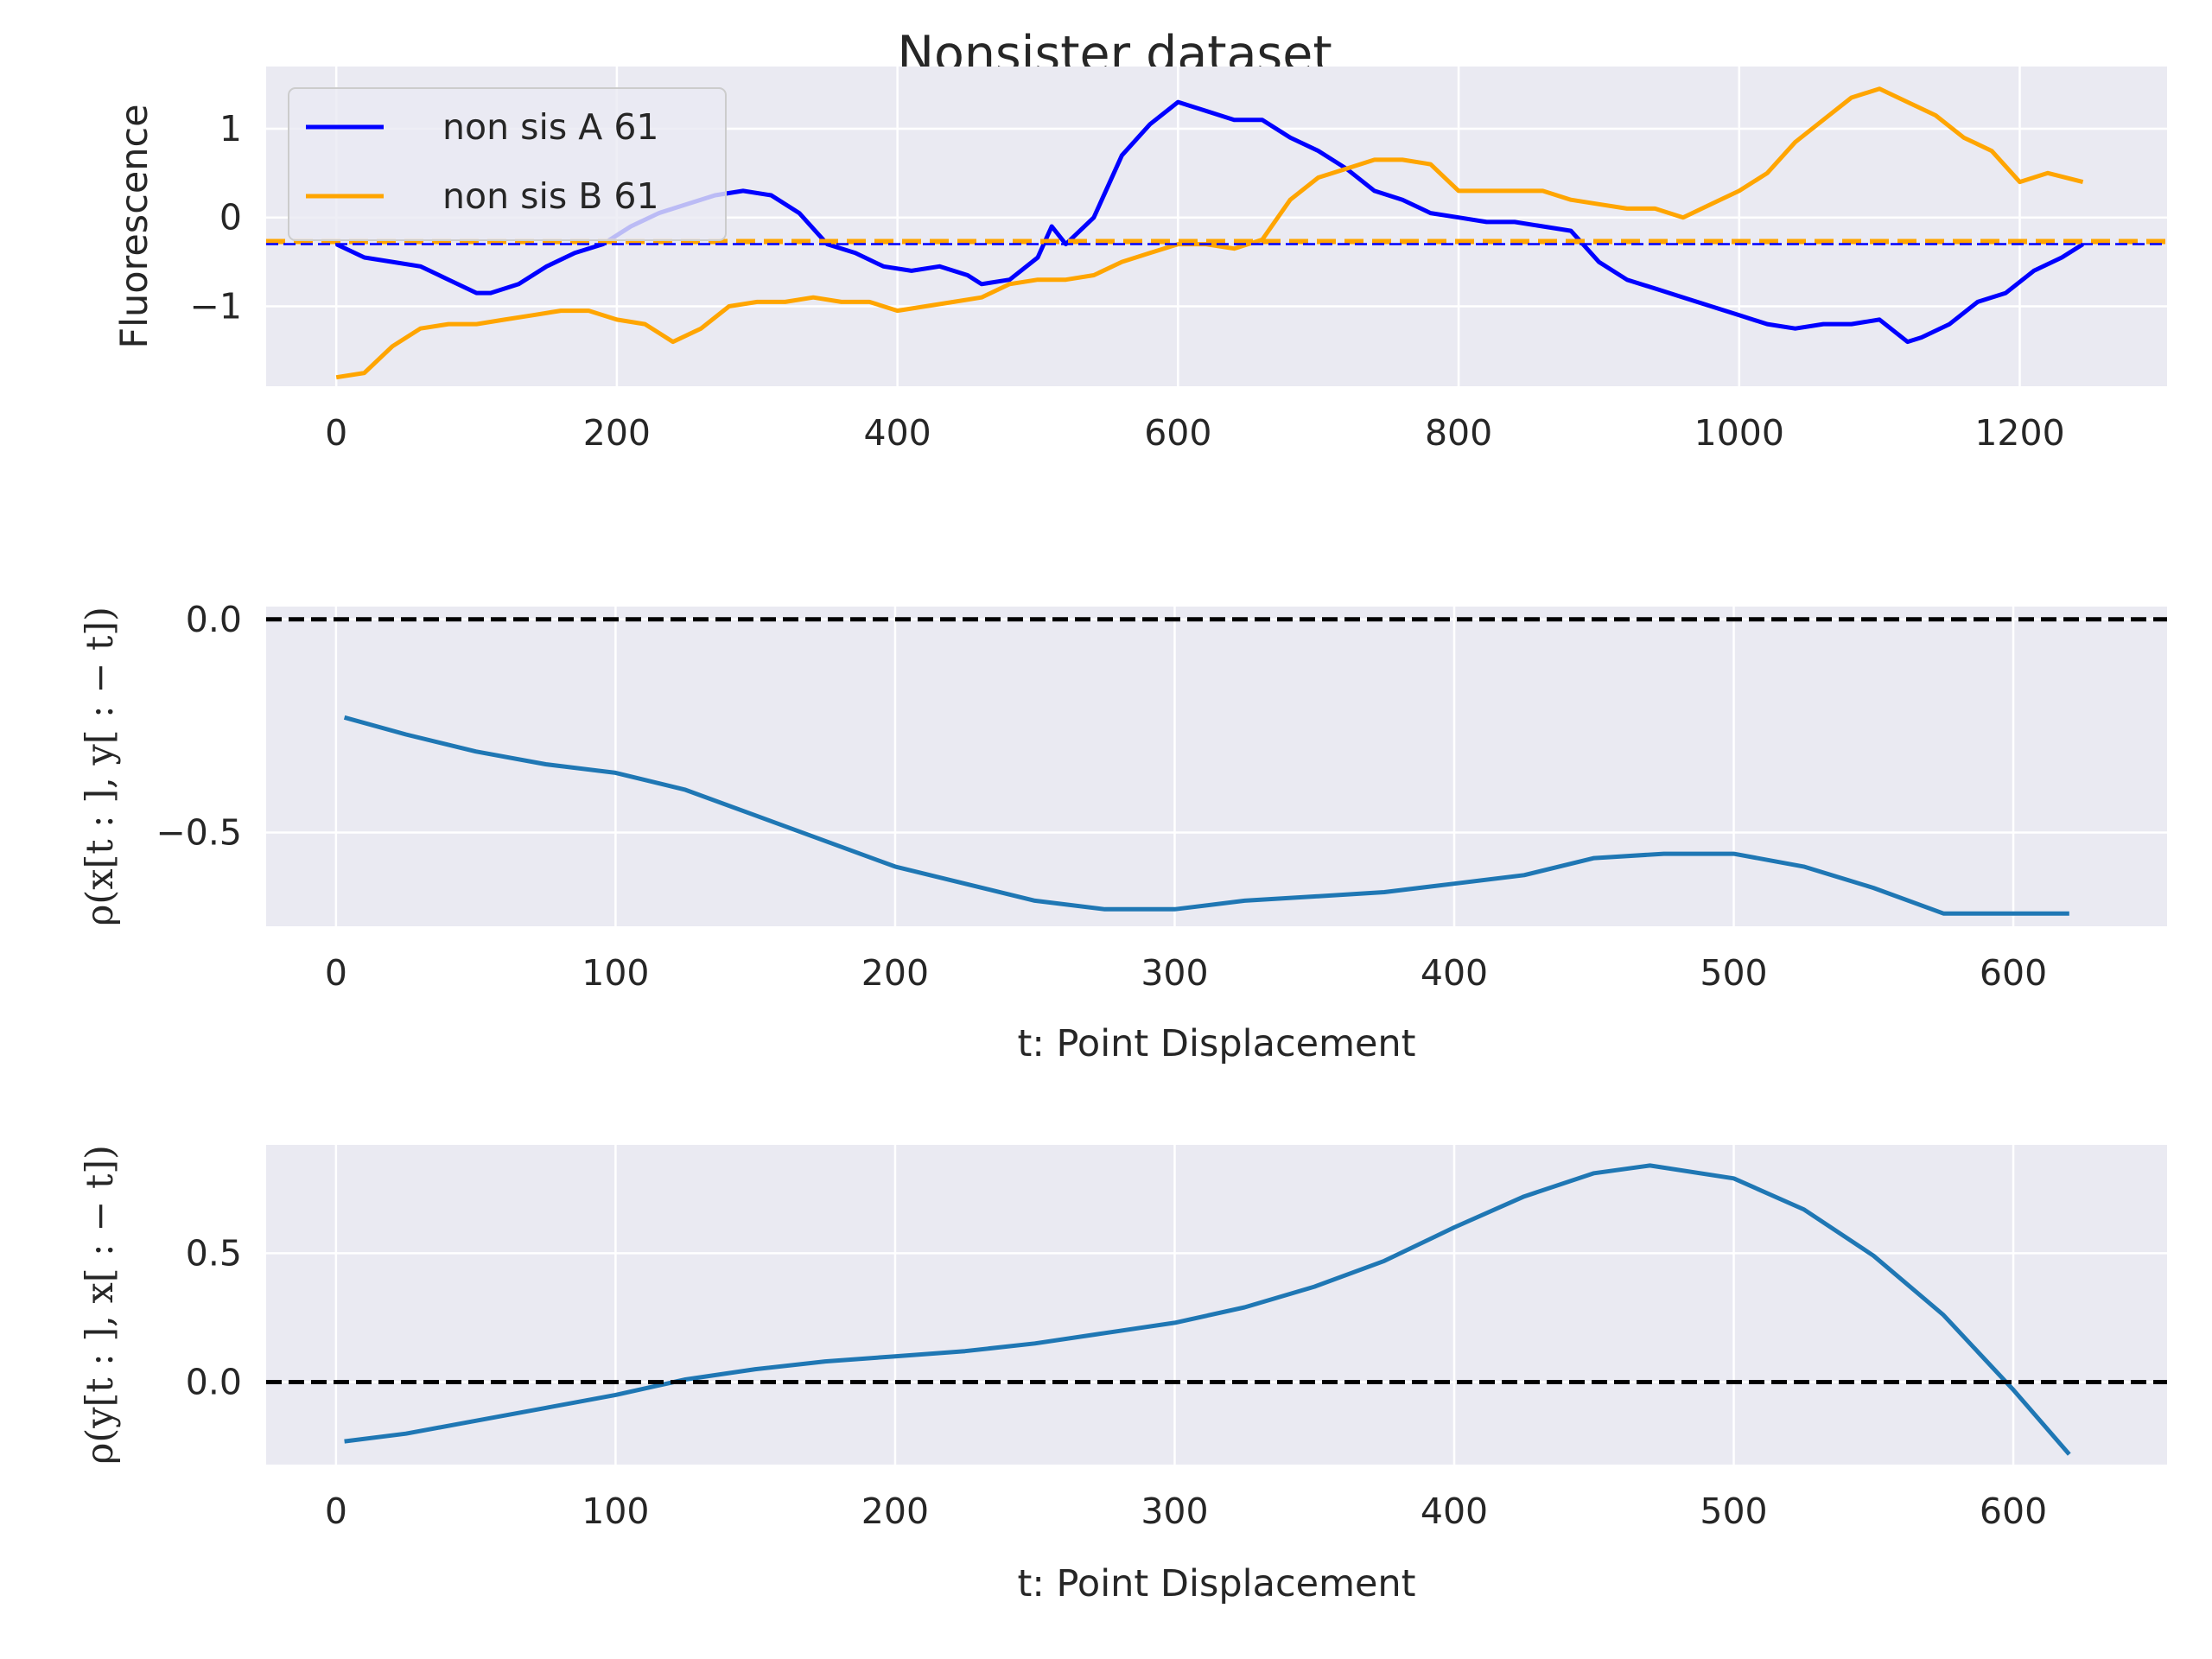 Image resolution: width=2212 pixels, height=1659 pixels. Describe the element at coordinates (134, 226) in the screenshot. I see `y-axis-label: Fluorescence` at that location.